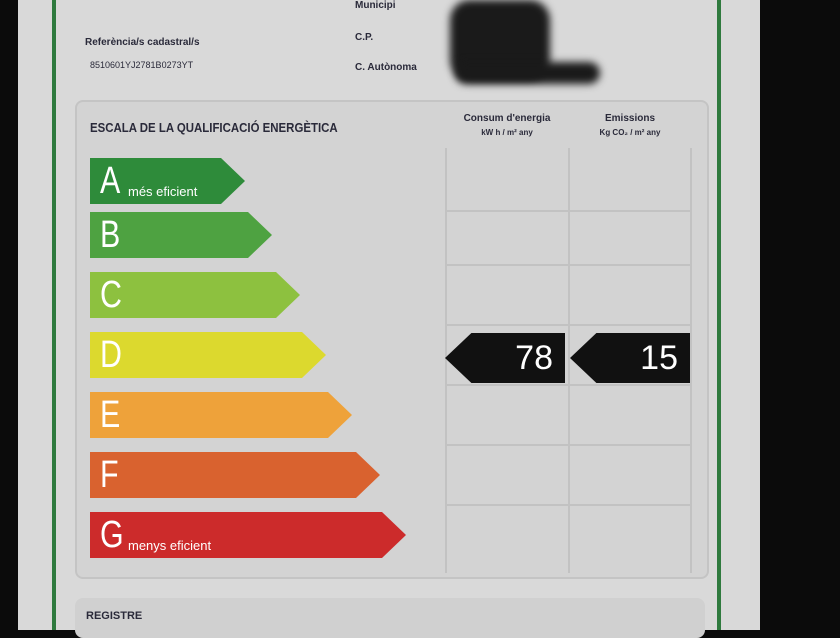 The width and height of the screenshot is (840, 638). What do you see at coordinates (630, 118) in the screenshot?
I see `emissions-label: Emissions` at bounding box center [630, 118].